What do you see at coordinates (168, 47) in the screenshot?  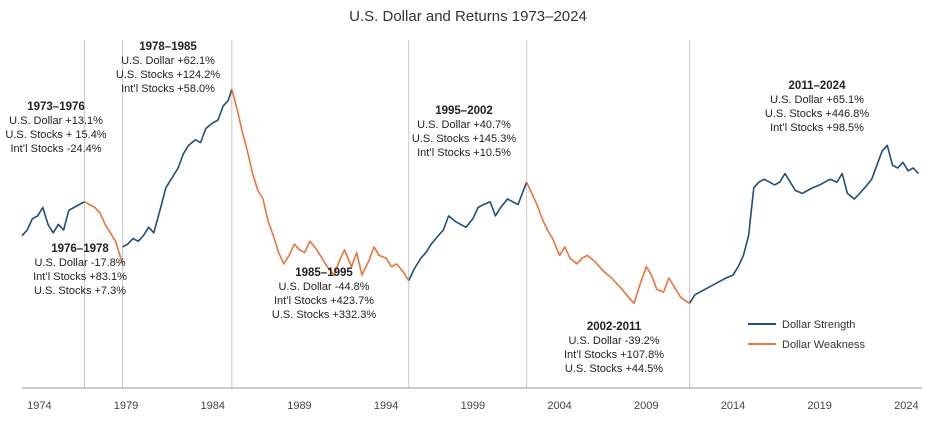 I see `annotation-period-label: 1978–1985` at bounding box center [168, 47].